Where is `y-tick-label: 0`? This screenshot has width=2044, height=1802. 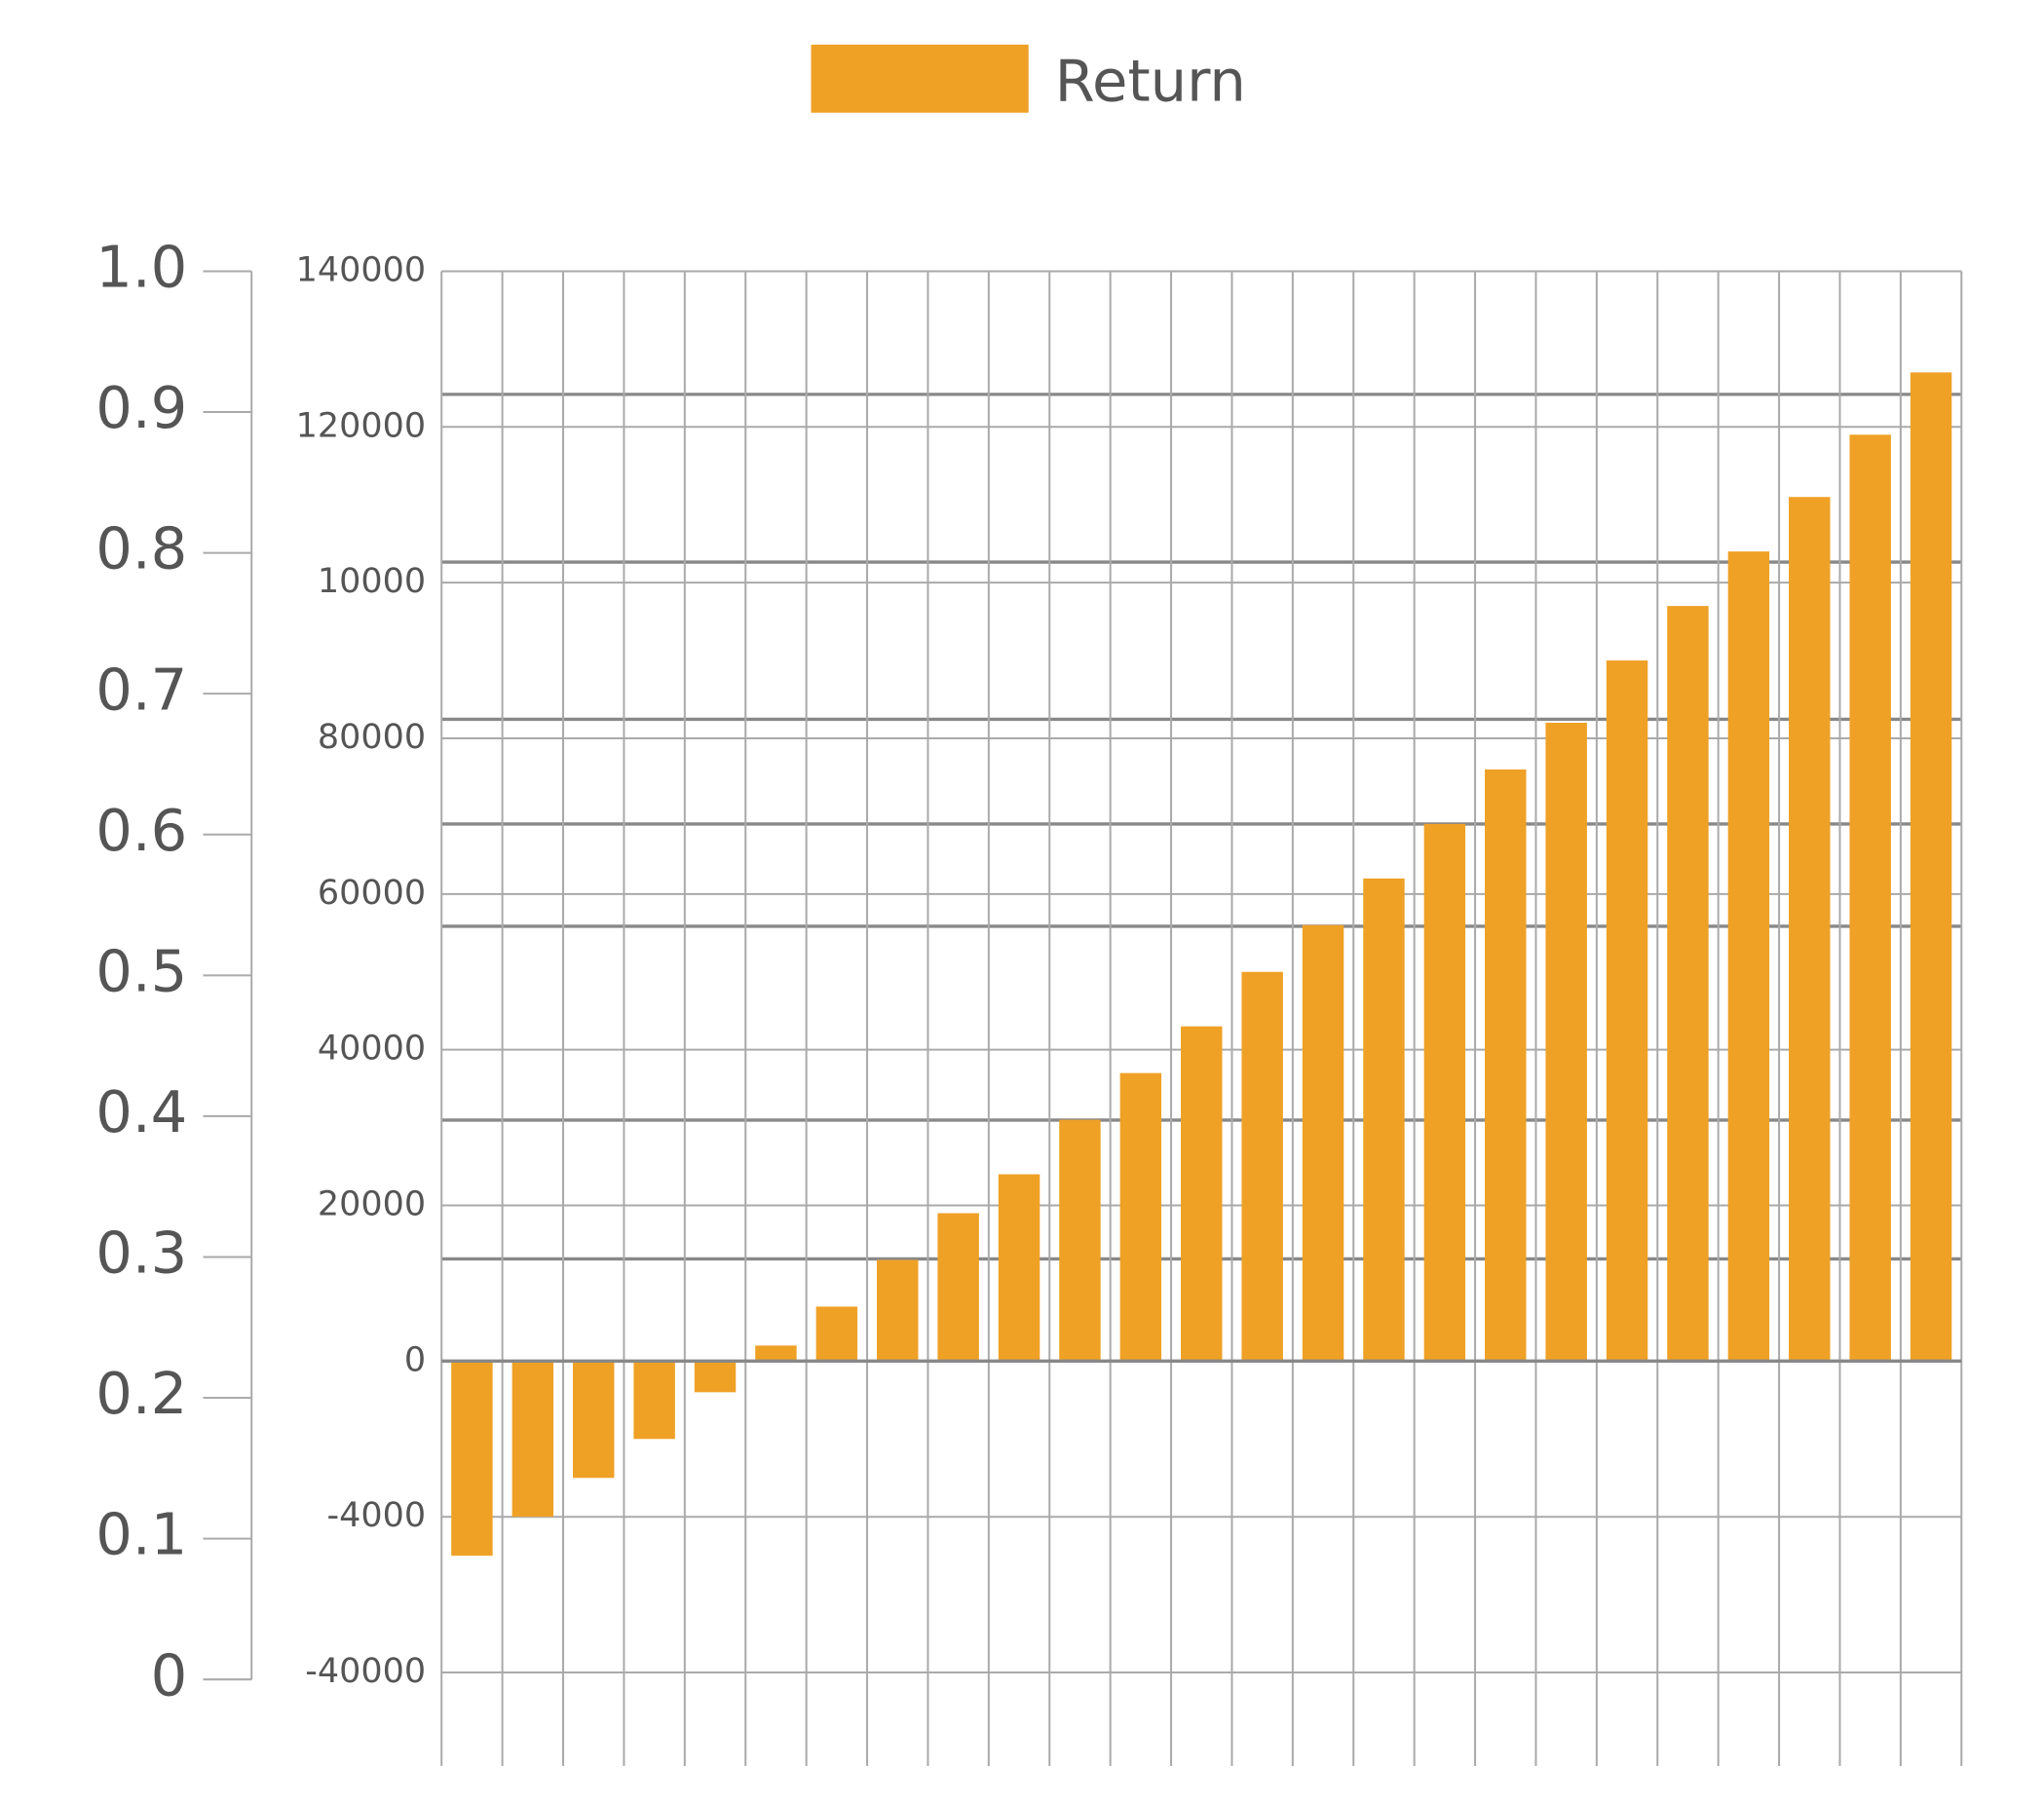
y-tick-label: 0 is located at coordinates (415, 1360).